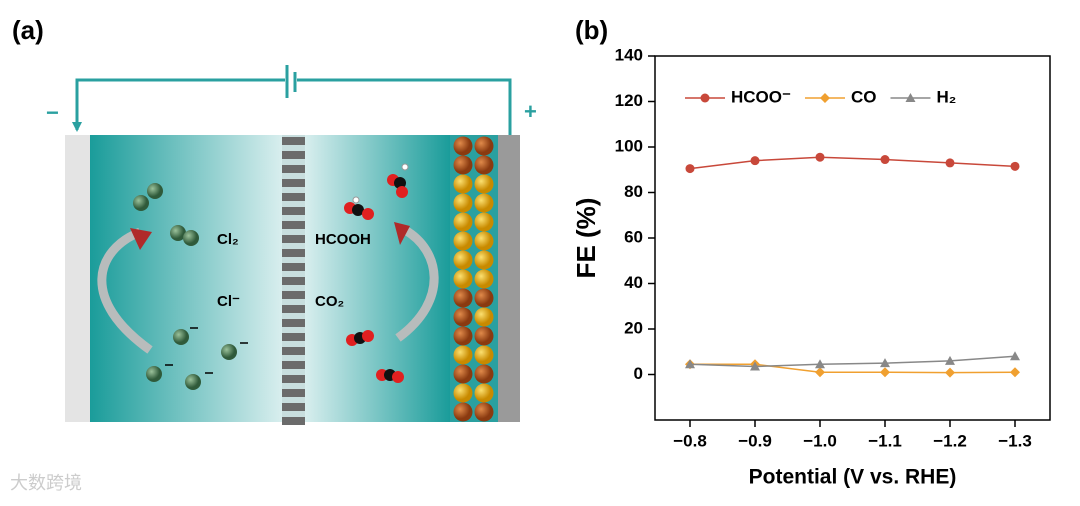  What do you see at coordinates (1015, 440) in the screenshot?
I see `x-tick-label: −1.3` at bounding box center [1015, 440].